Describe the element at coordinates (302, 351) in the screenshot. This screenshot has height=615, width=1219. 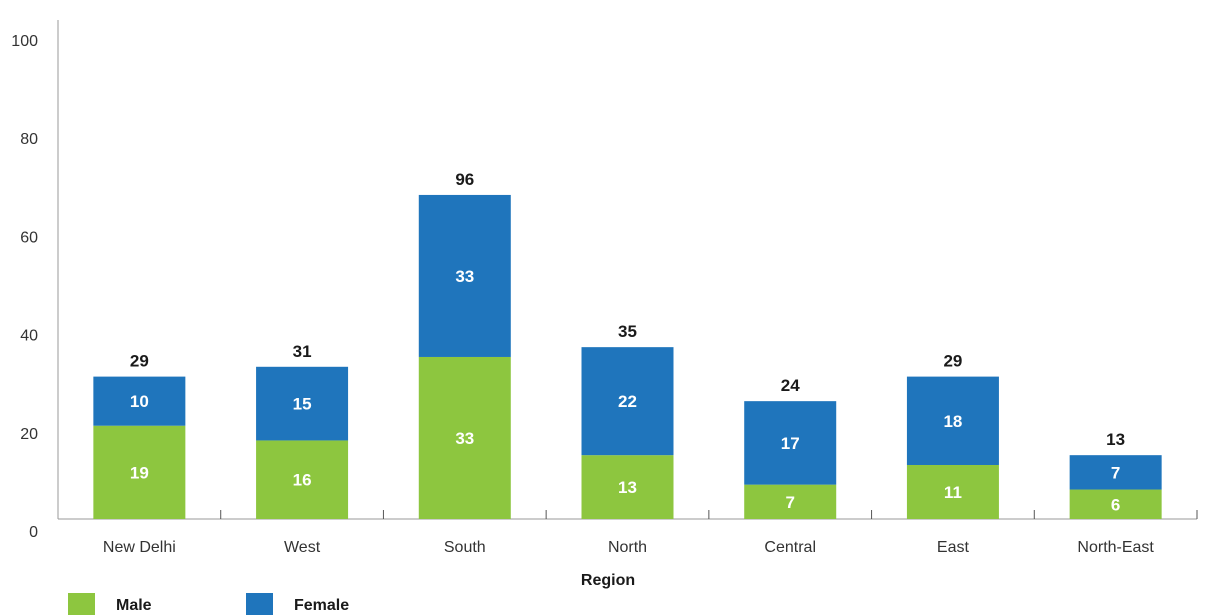
I see `total-value-label: 31` at that location.